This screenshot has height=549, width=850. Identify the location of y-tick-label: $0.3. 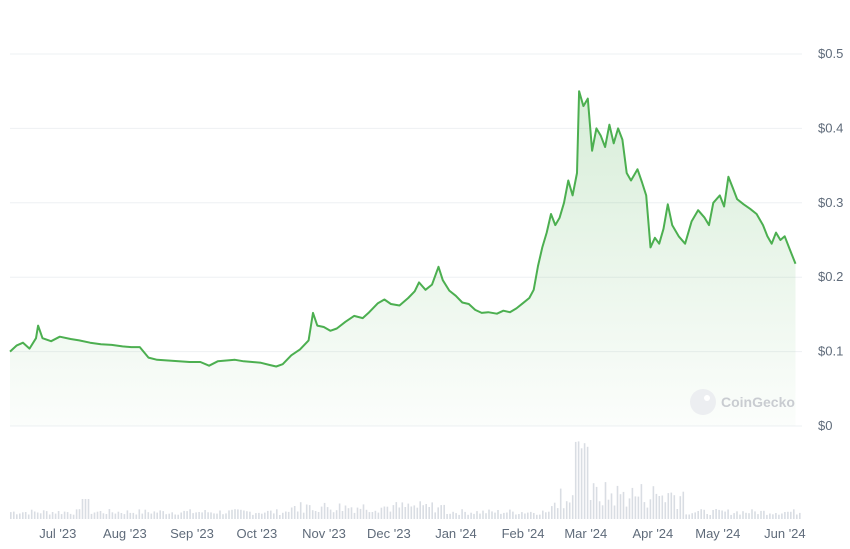
(830, 202).